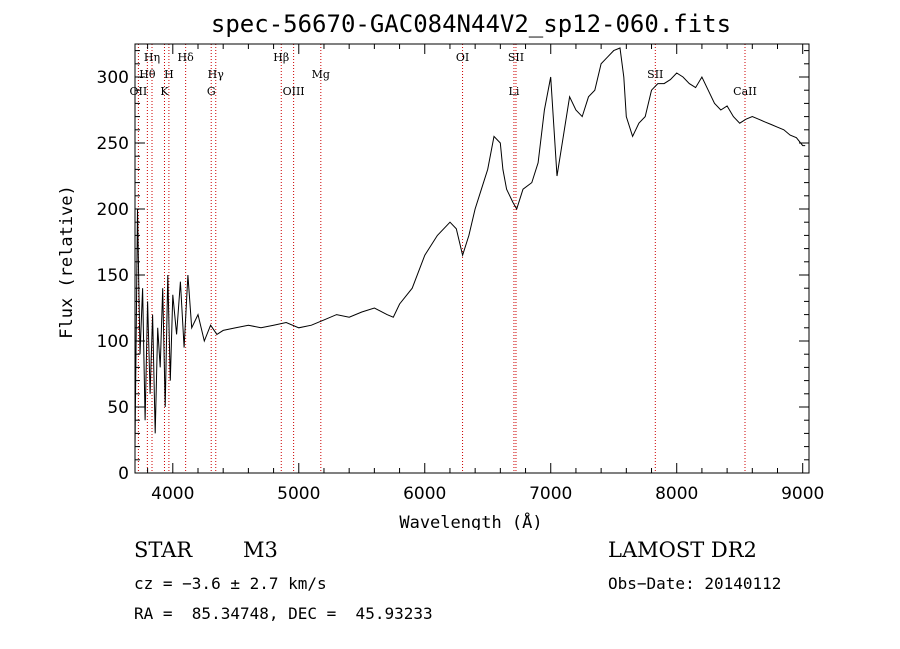  I want to click on chart-title: spec-56670-GAC084N44V2_sp12-060.fits, so click(471, 24).